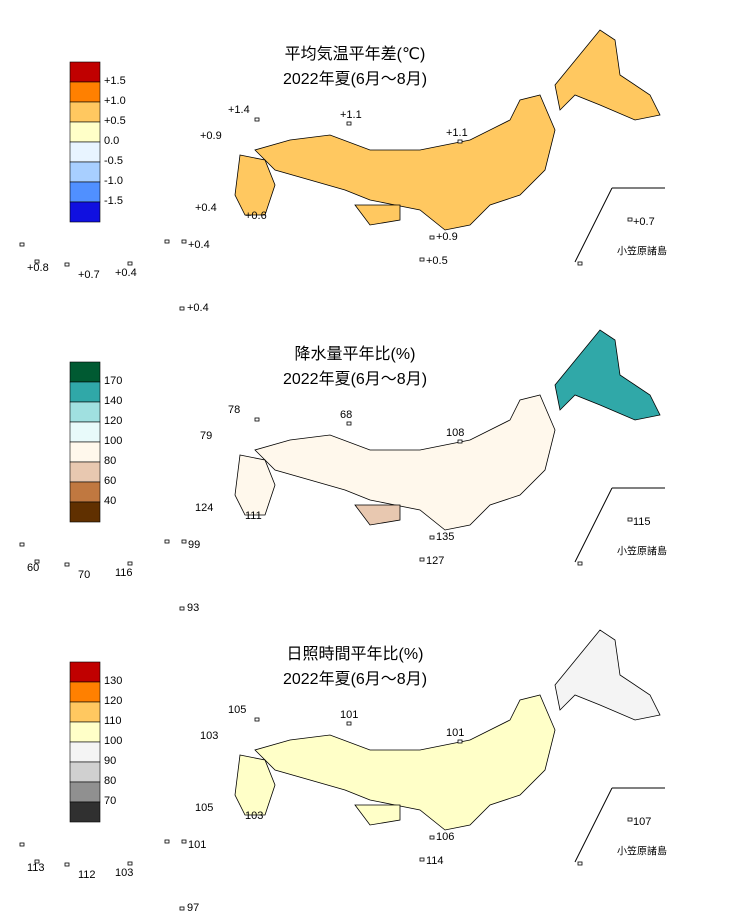 The height and width of the screenshot is (920, 750). Describe the element at coordinates (437, 261) in the screenshot. I see `station-value: +0.5` at that location.